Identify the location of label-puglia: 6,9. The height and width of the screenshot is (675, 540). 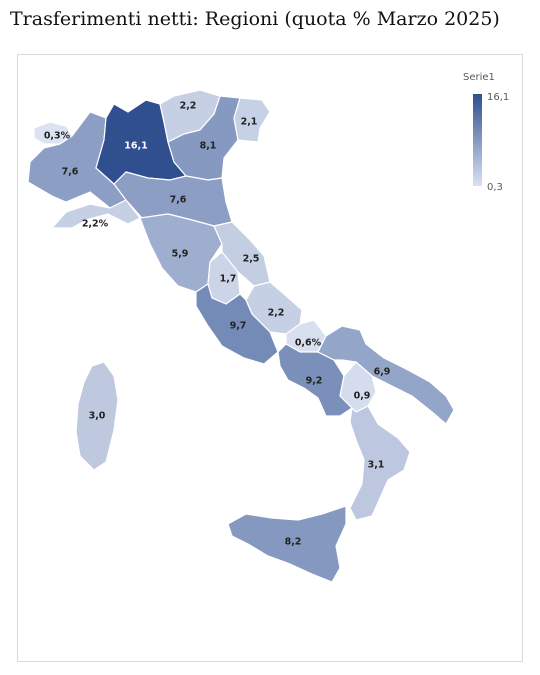
(382, 372).